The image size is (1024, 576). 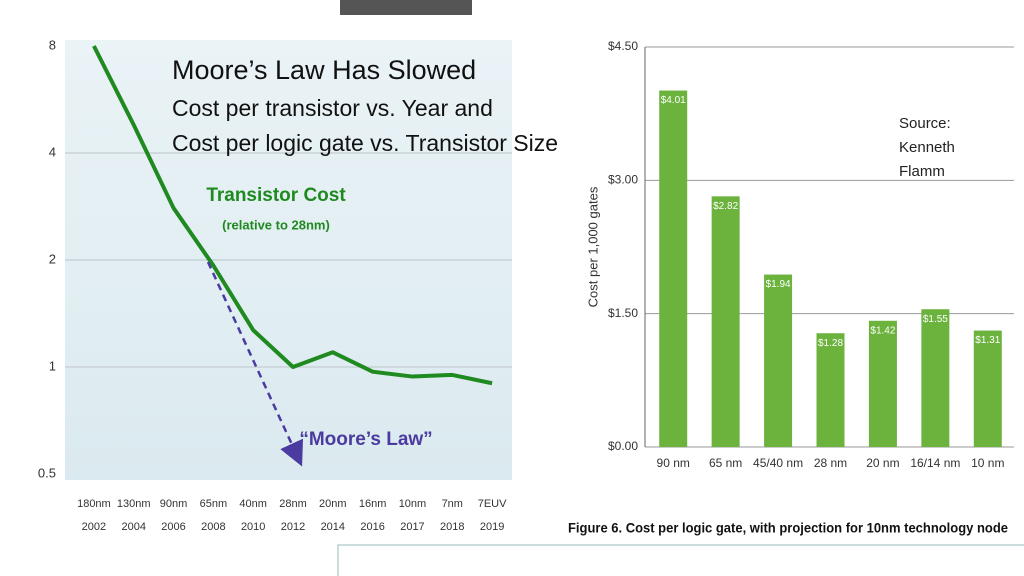 What do you see at coordinates (987, 340) in the screenshot?
I see `value-label: $1.31` at bounding box center [987, 340].